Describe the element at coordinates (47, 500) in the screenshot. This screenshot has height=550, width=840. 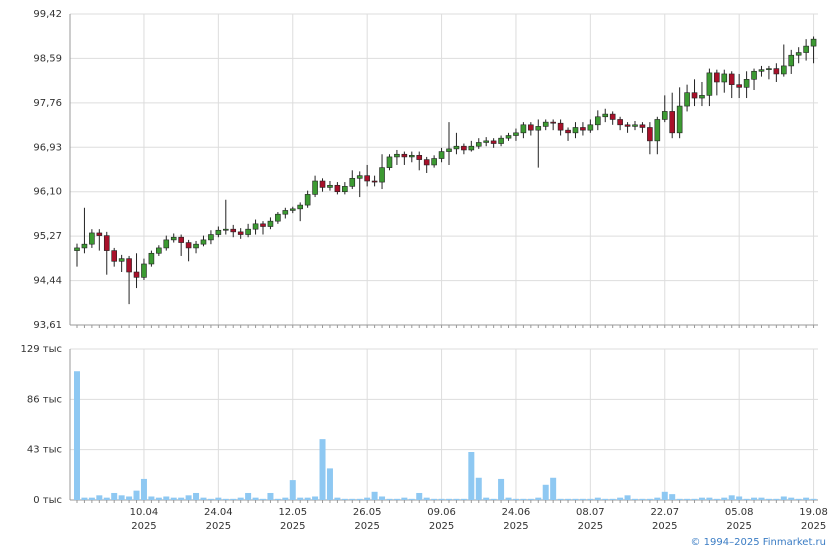
I see `y-tick-label: 0 тыс` at that location.